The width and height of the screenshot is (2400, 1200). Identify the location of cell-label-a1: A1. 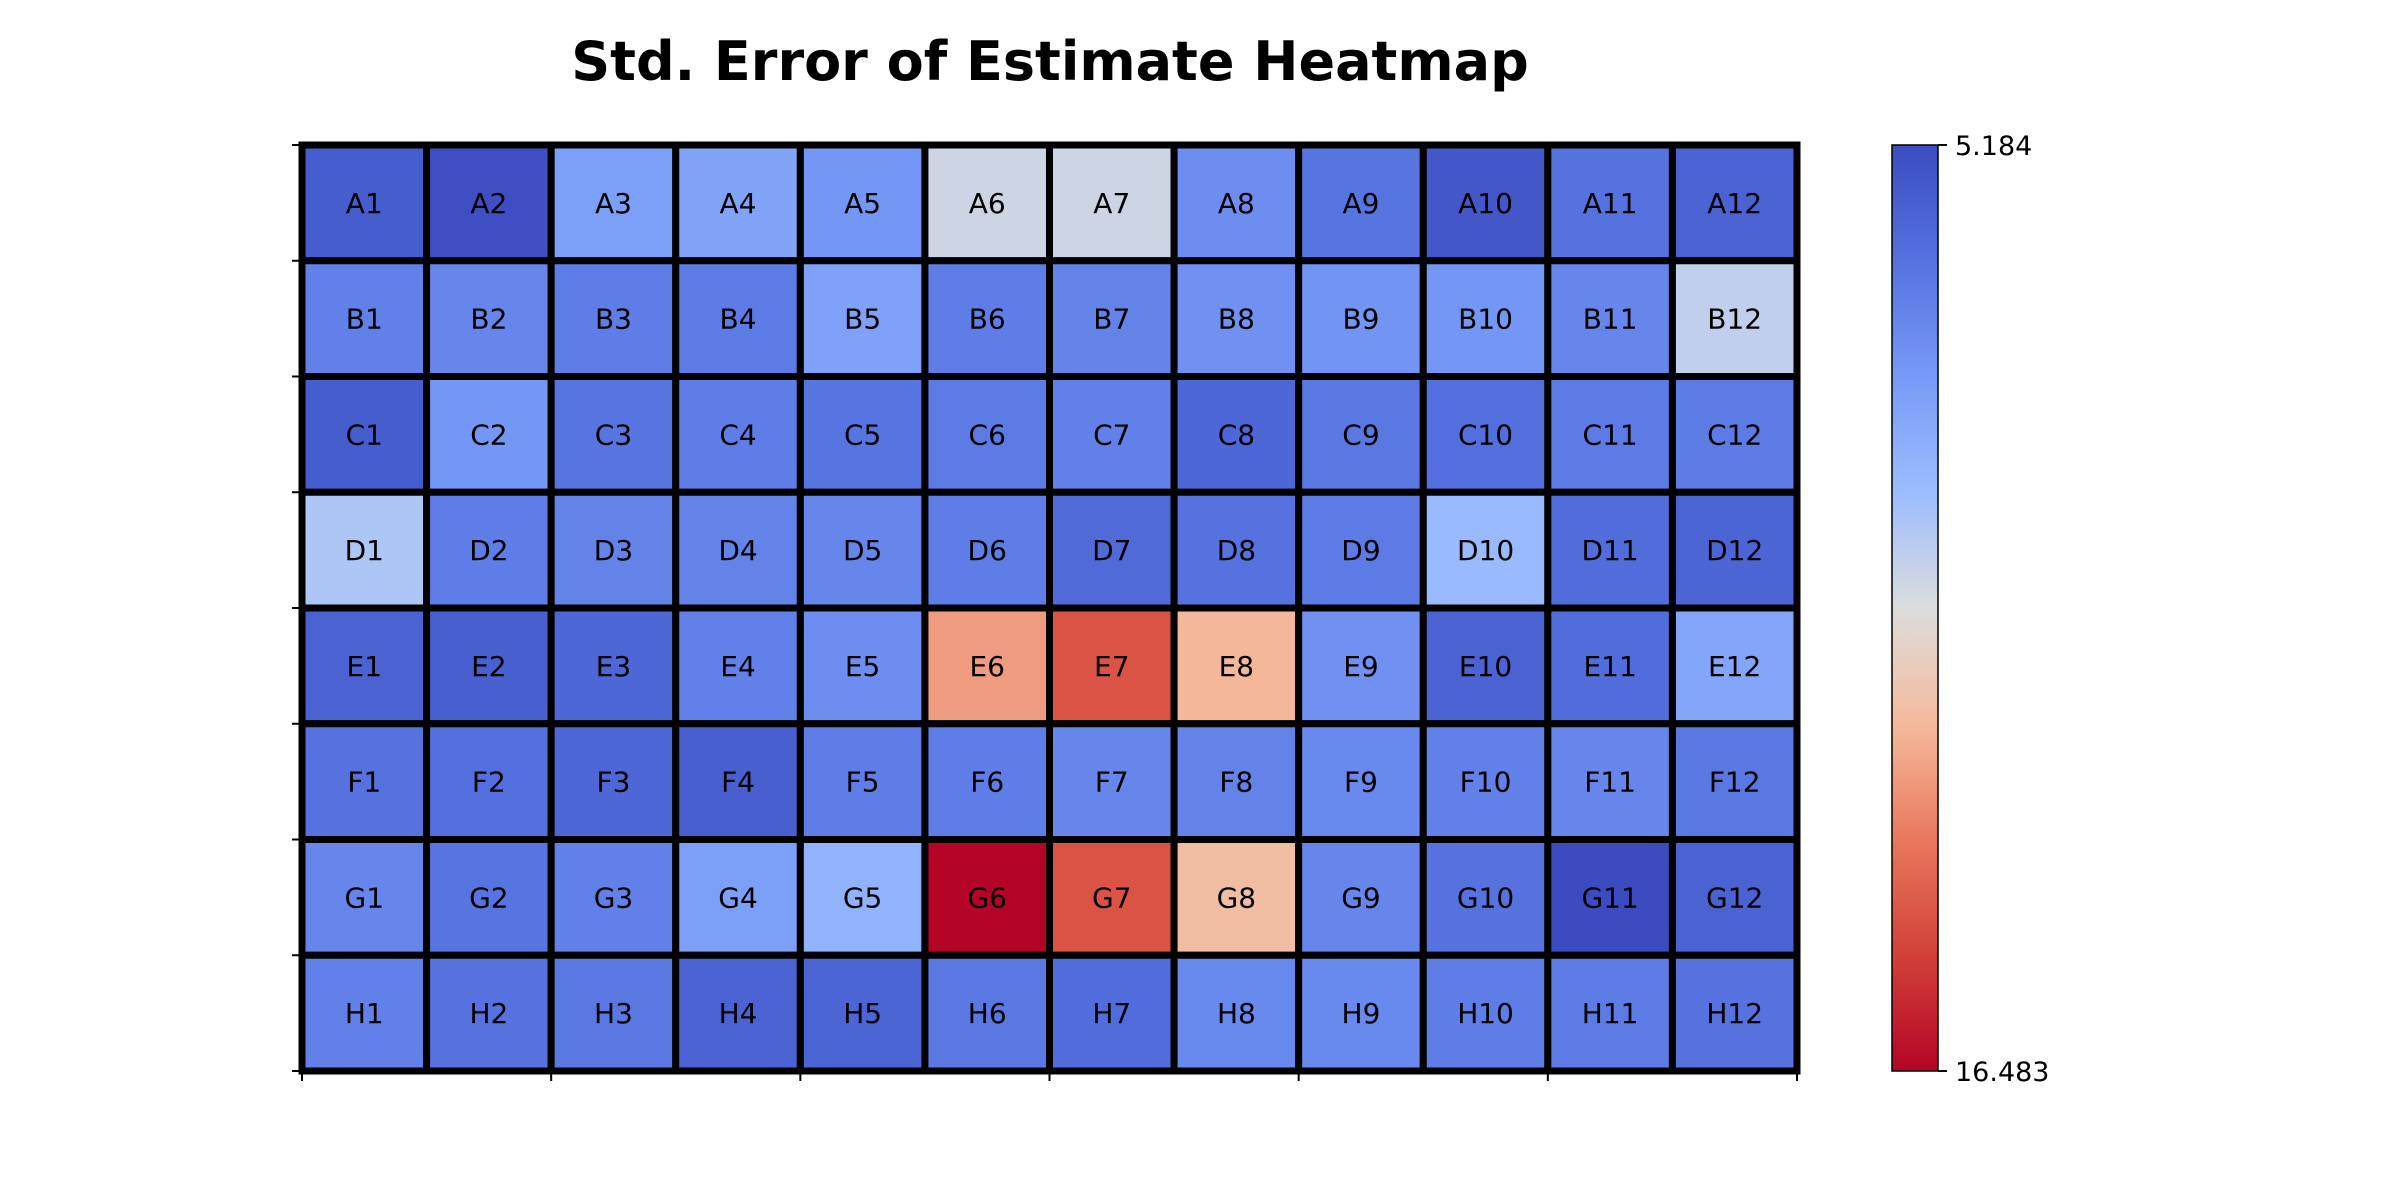
(364, 203).